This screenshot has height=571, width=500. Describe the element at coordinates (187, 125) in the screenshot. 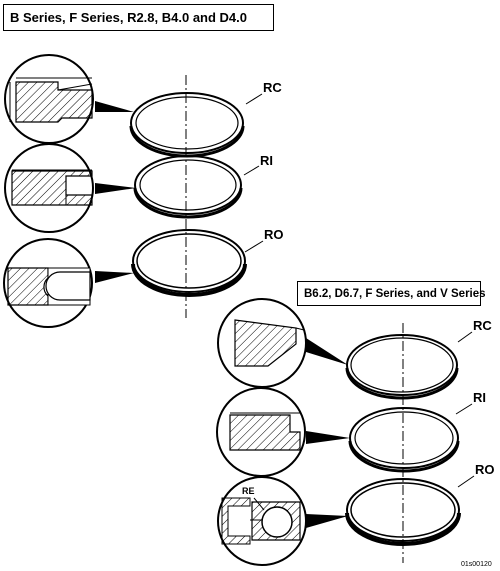

I see `ring-top-rc` at that location.